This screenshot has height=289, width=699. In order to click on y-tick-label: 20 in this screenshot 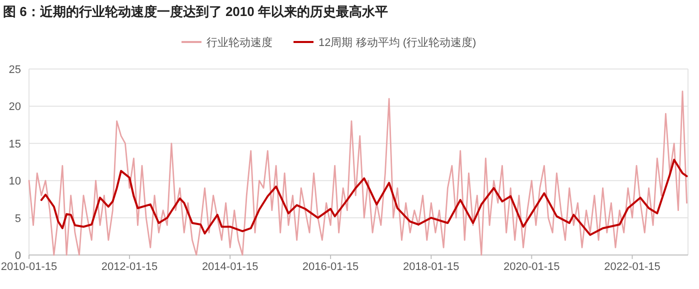, I will do `click(14, 107)`.